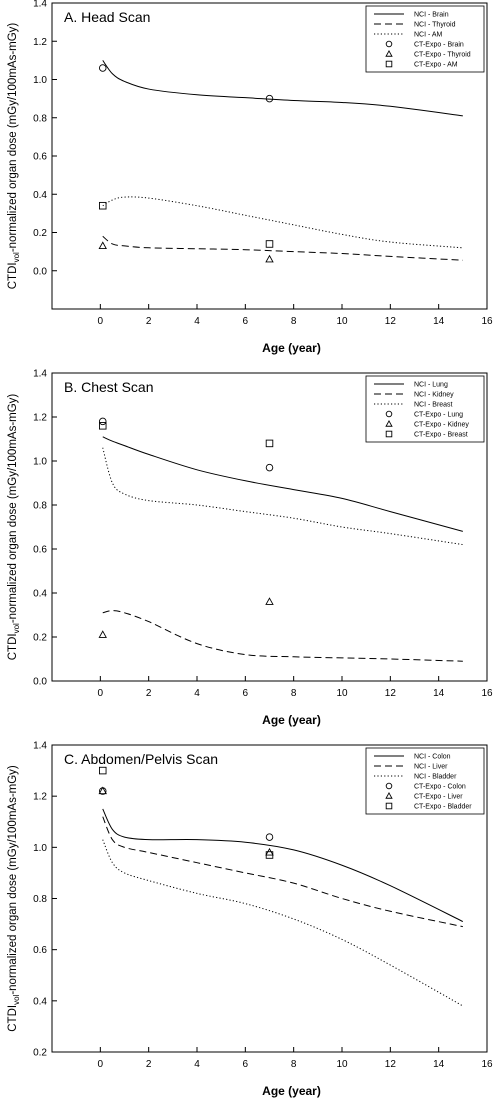  I want to click on legend-label: NCI - Bladder, so click(435, 777).